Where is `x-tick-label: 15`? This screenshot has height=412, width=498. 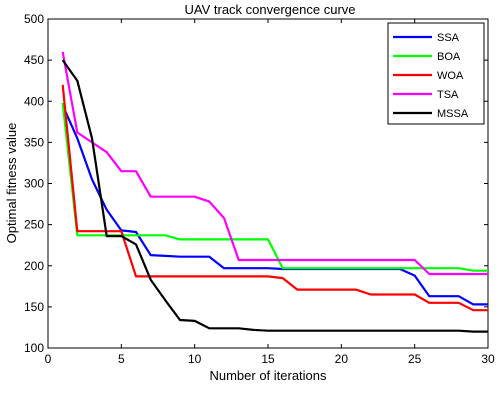
x-tick-label: 15 is located at coordinates (268, 359).